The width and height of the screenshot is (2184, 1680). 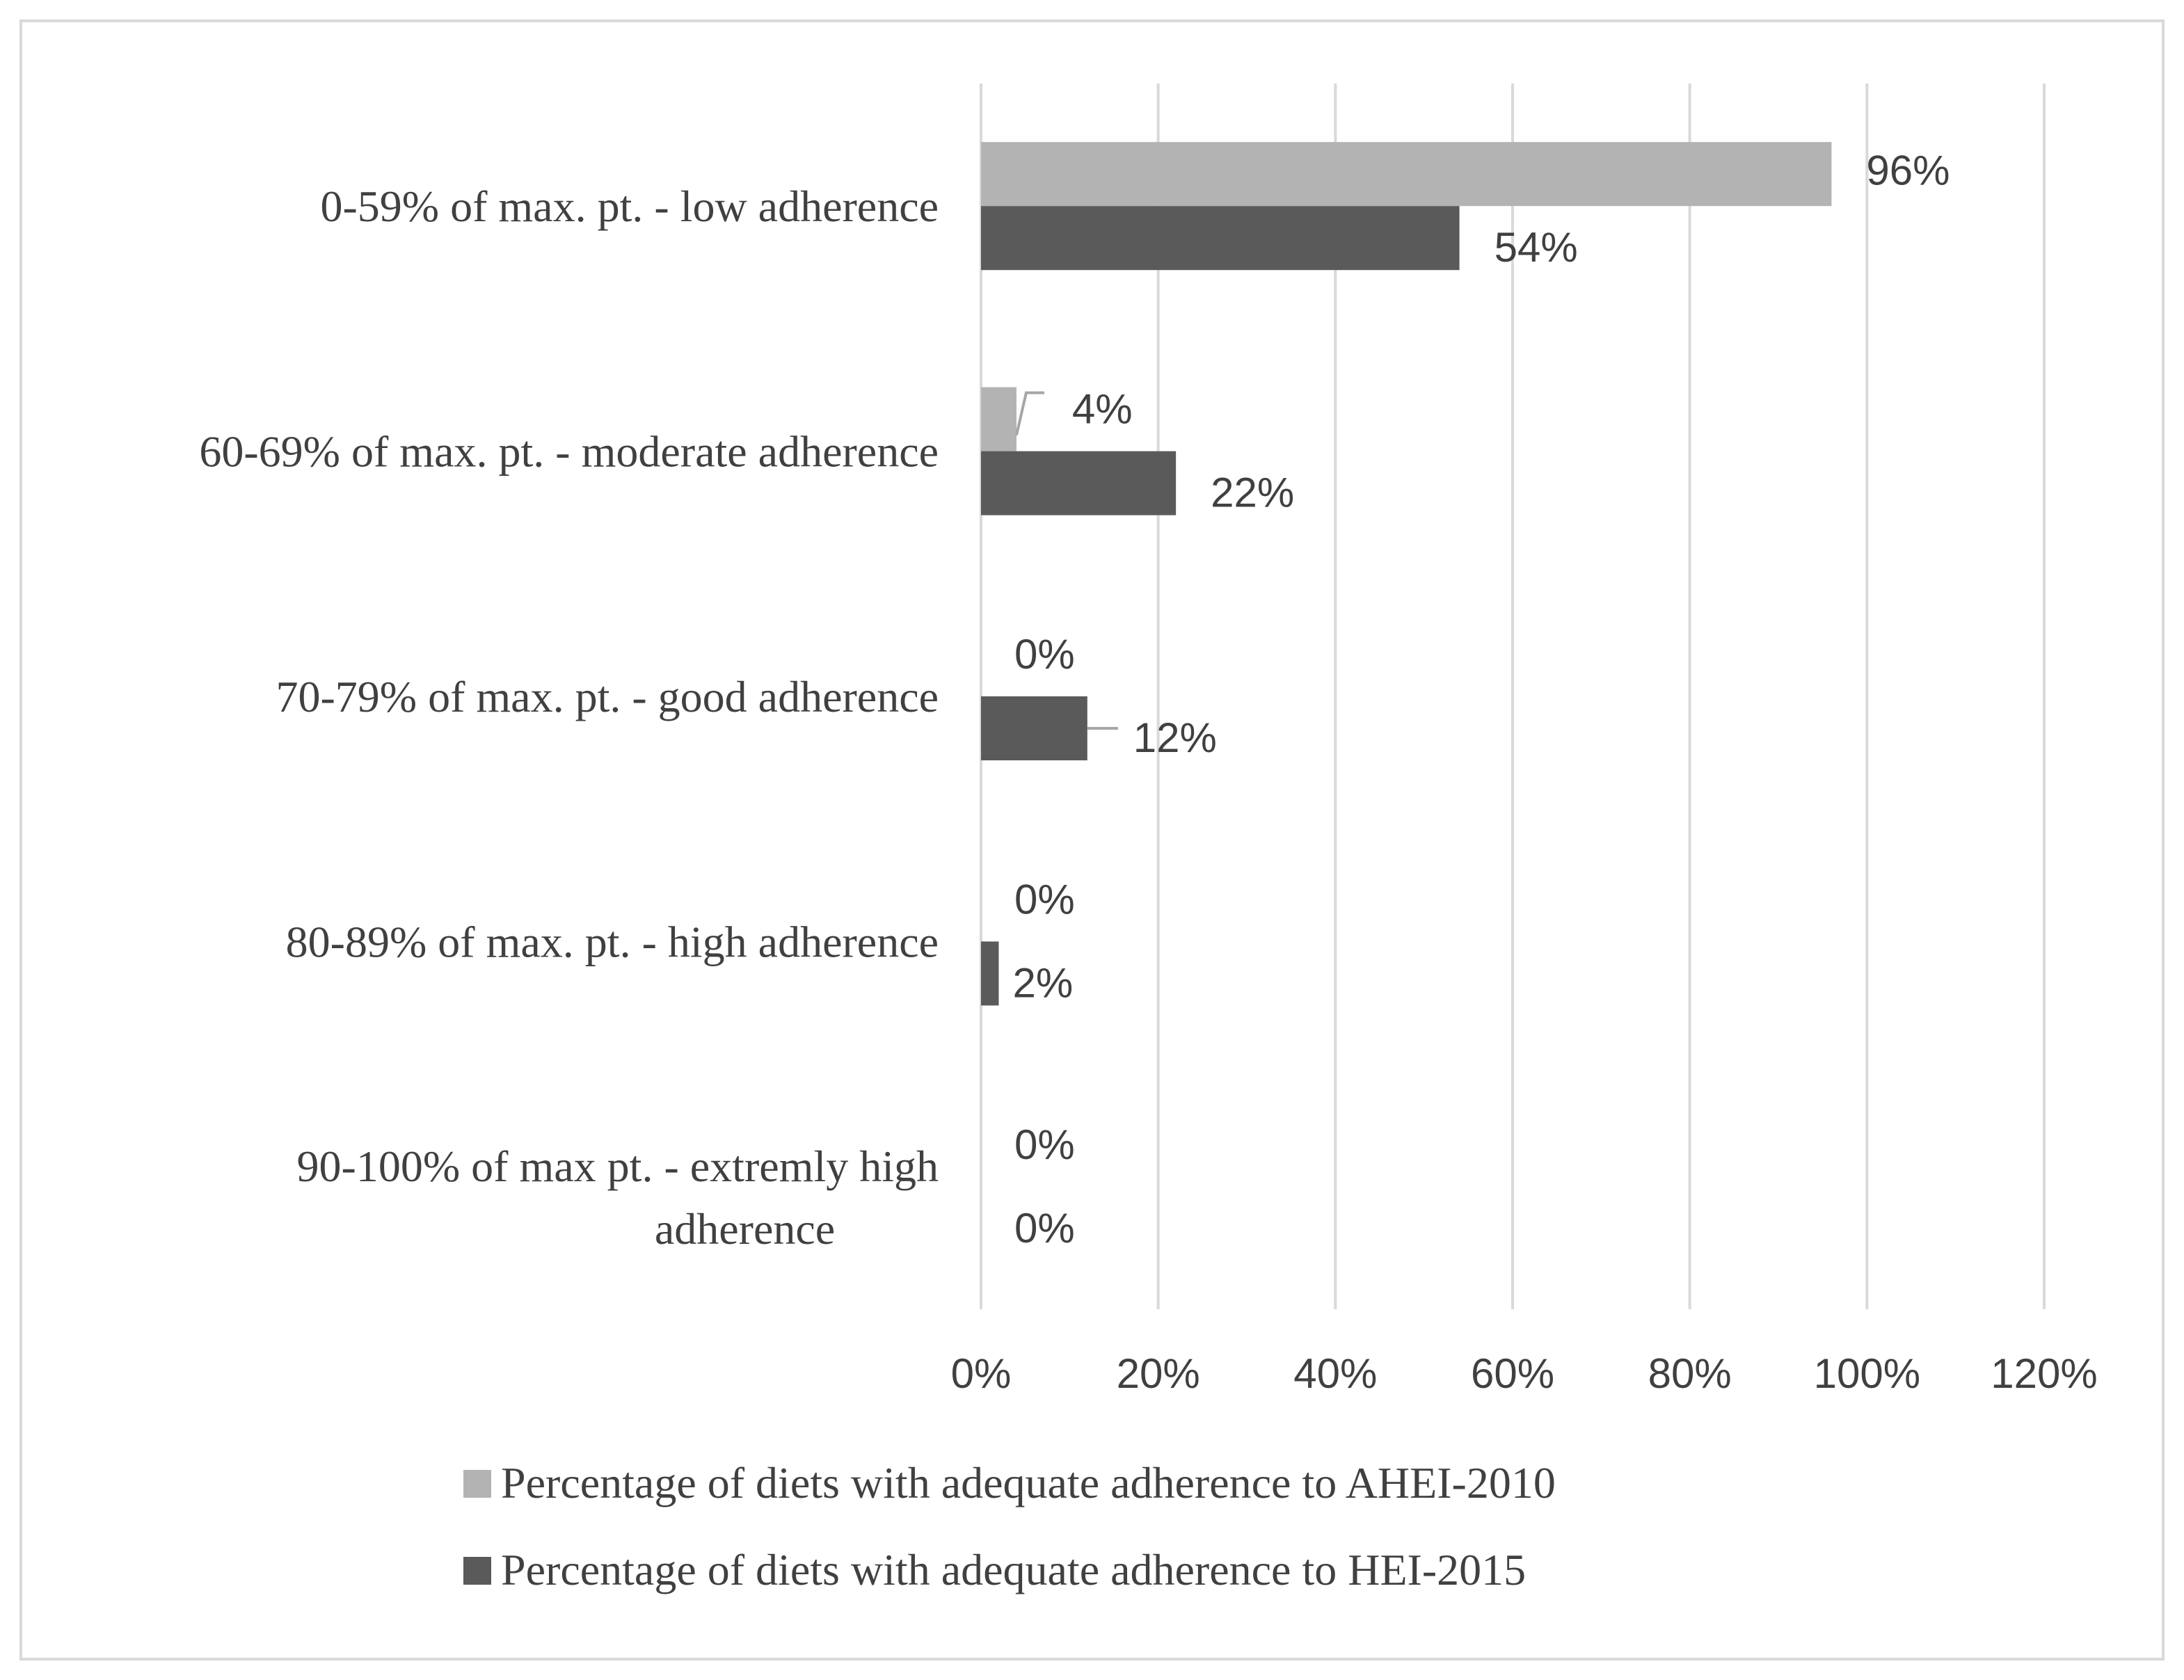 I want to click on leader-line, so click(x=1029, y=413).